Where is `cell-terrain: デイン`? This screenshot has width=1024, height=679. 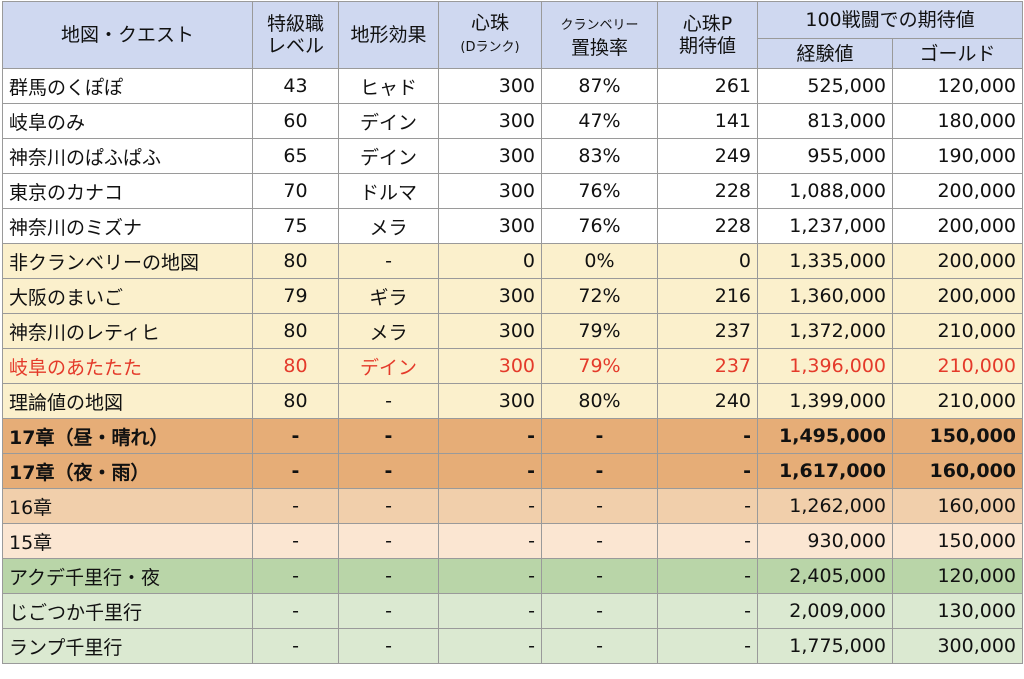
cell-terrain: デイン is located at coordinates (388, 156).